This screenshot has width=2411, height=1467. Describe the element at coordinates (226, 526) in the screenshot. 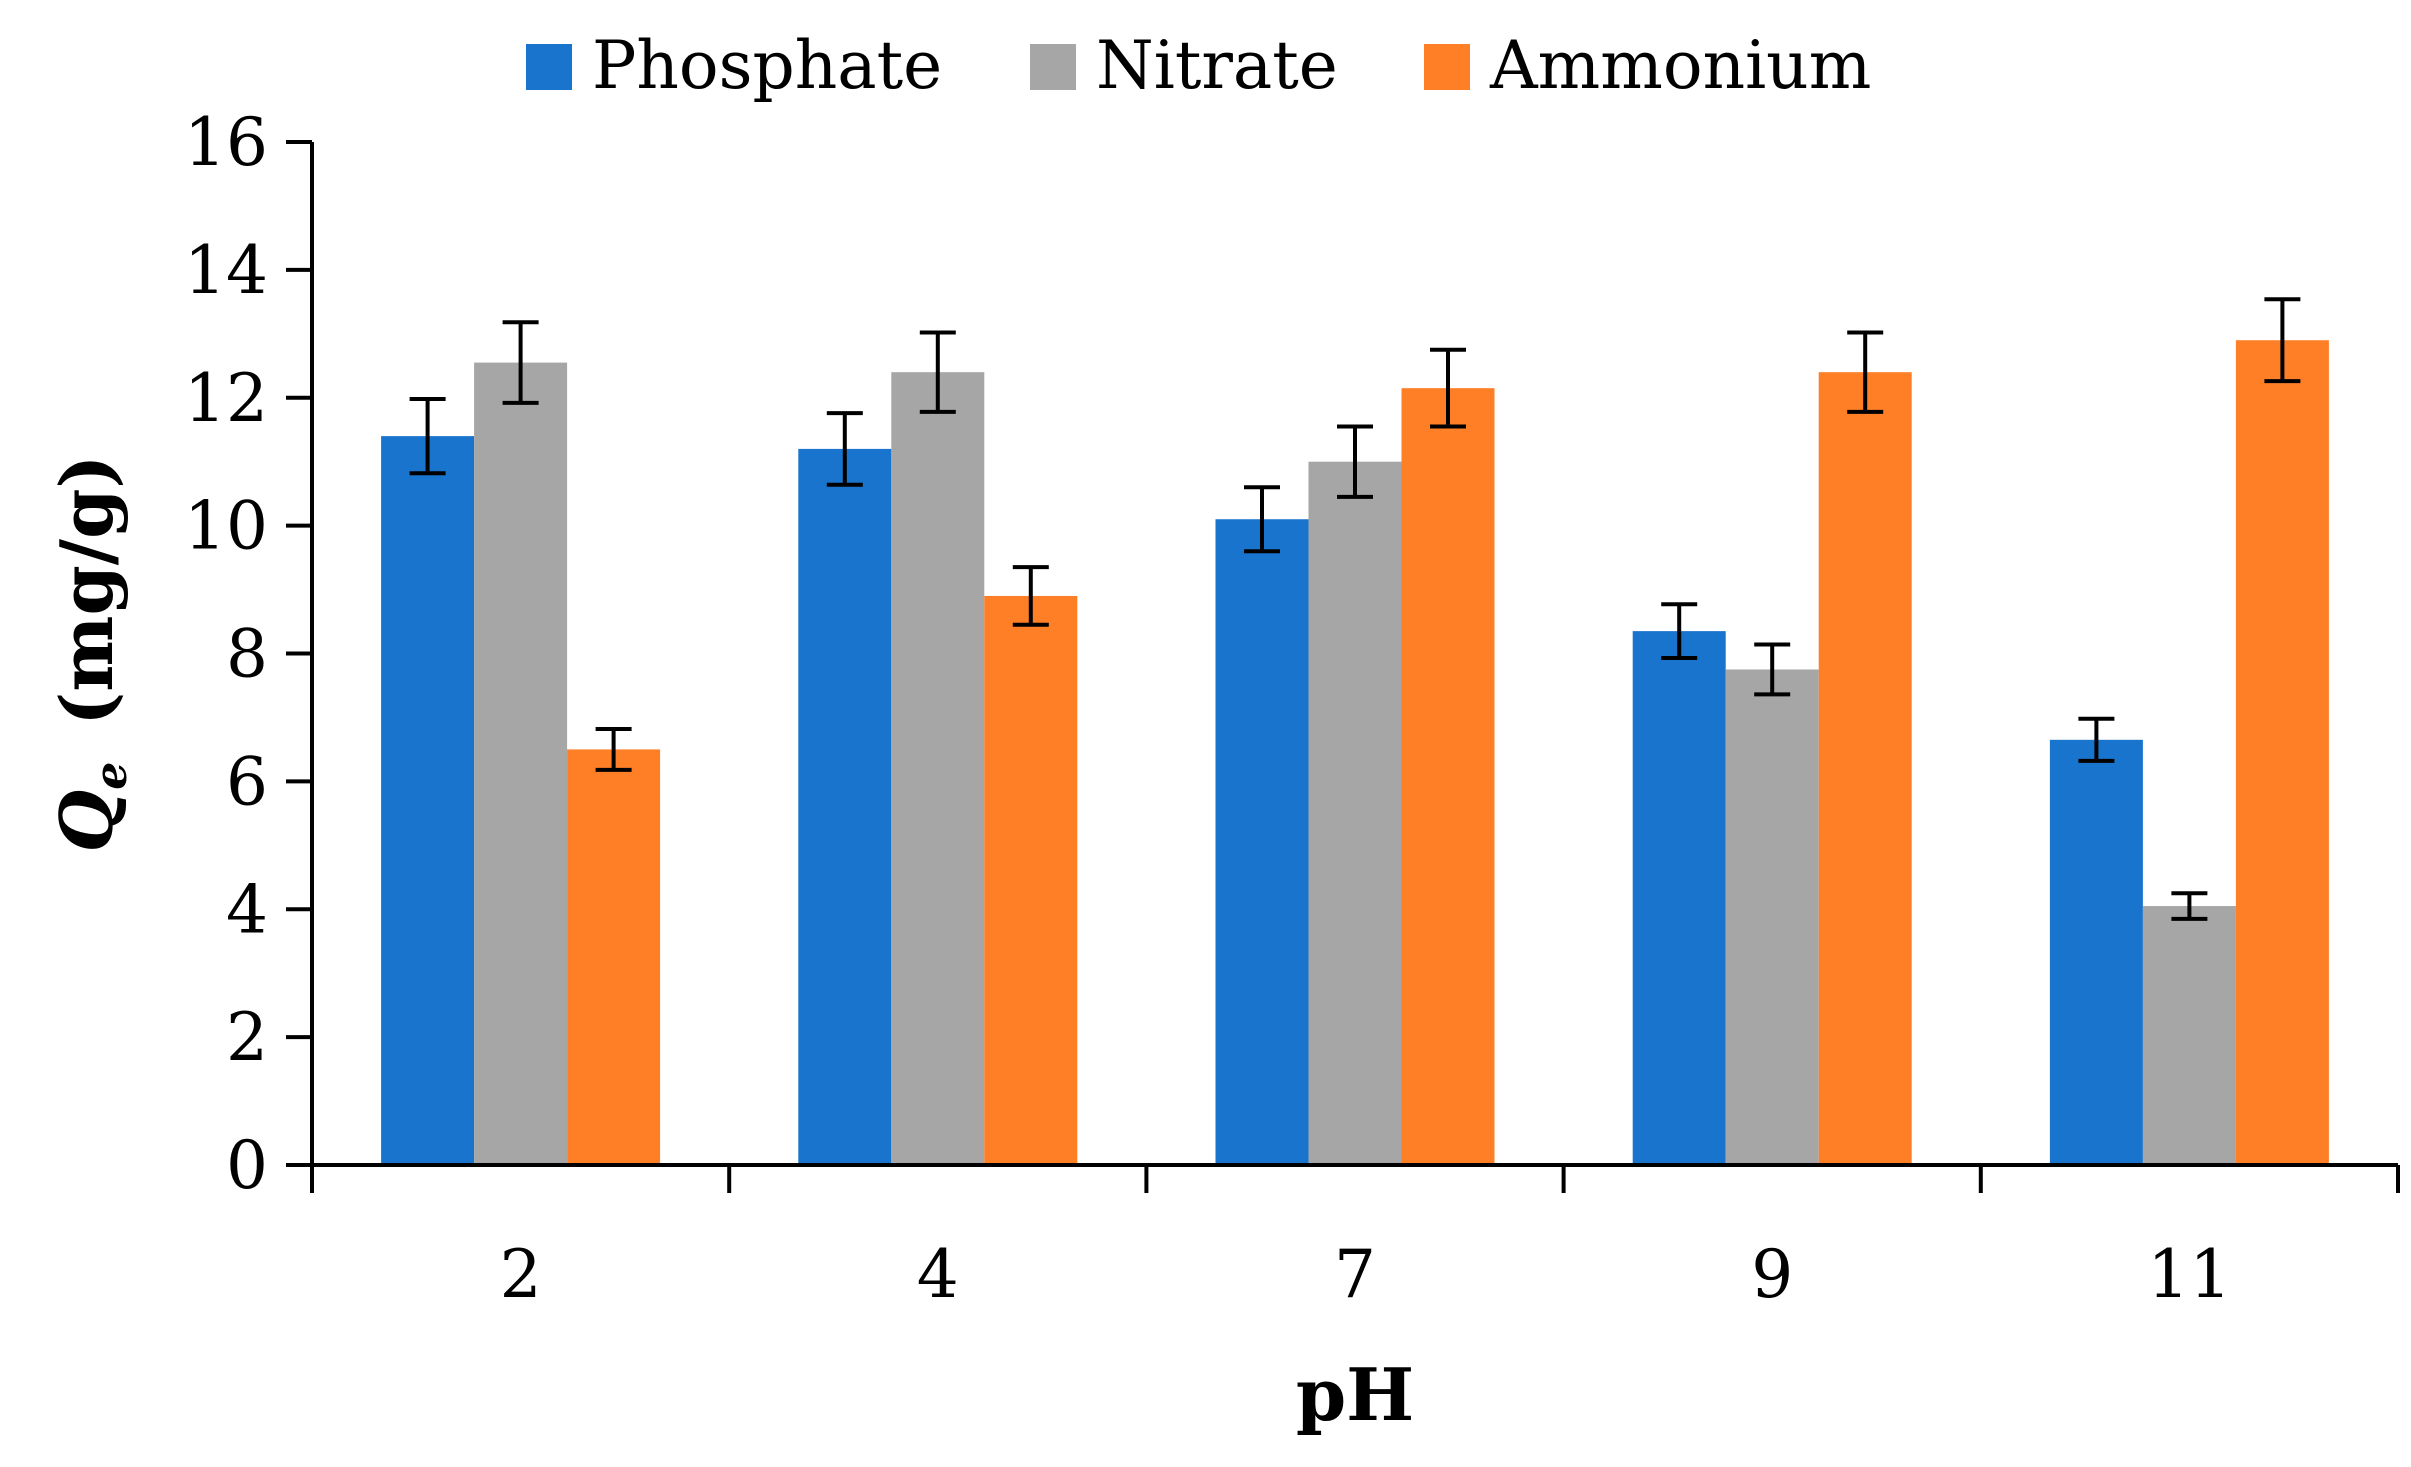

I see `y-tick-label-10: 10` at that location.